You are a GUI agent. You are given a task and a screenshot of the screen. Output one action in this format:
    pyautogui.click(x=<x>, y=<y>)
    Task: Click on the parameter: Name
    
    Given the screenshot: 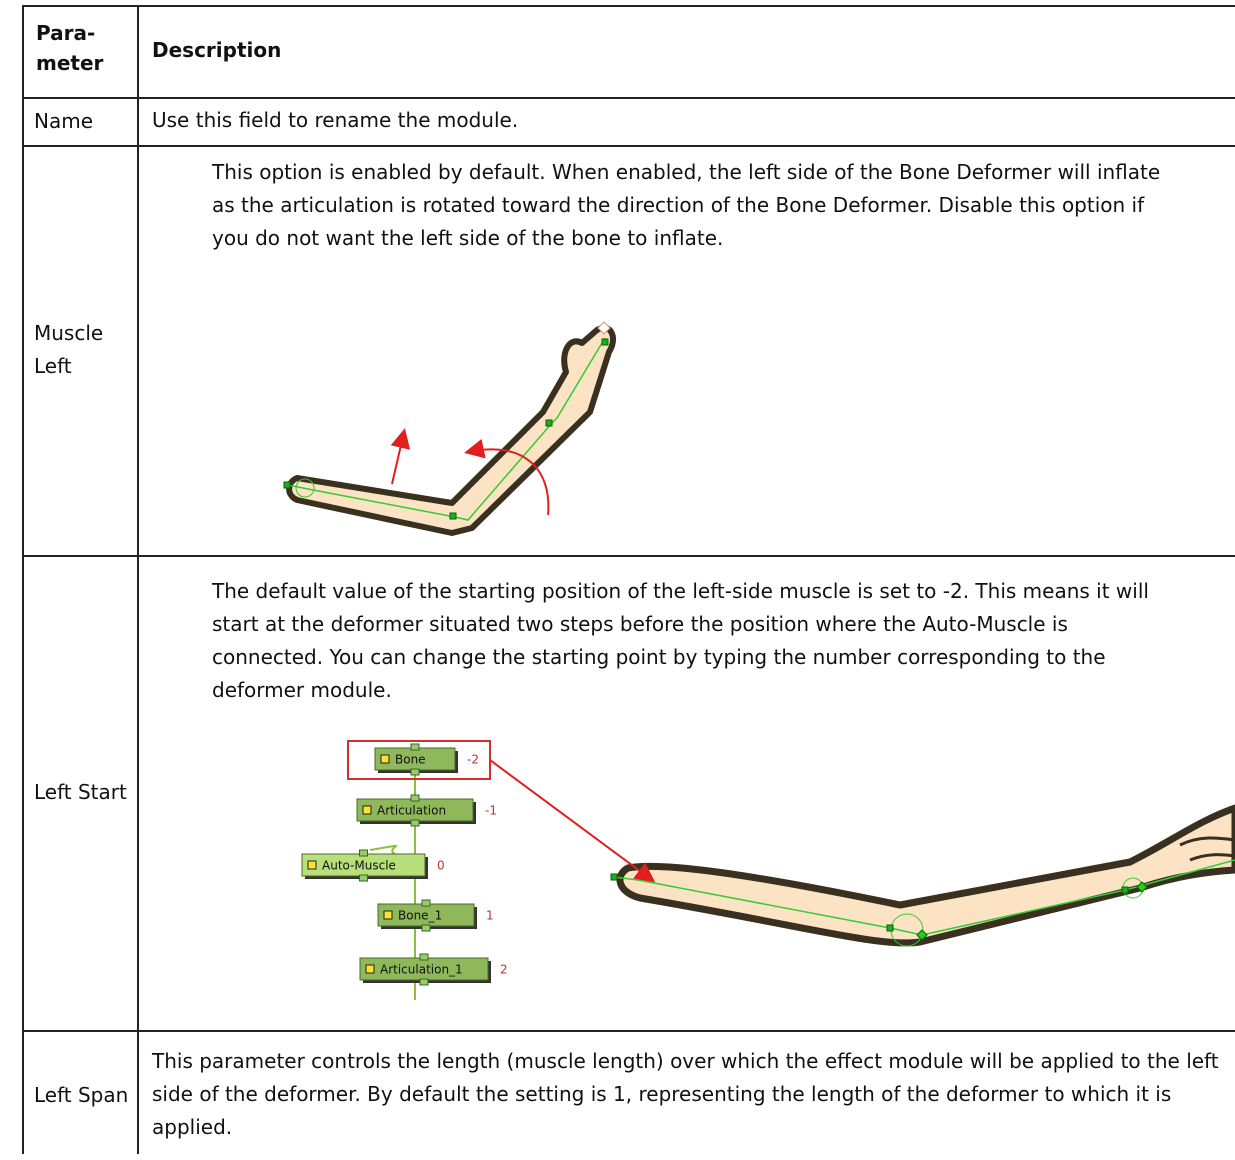 What is the action you would take?
    pyautogui.click(x=64, y=120)
    